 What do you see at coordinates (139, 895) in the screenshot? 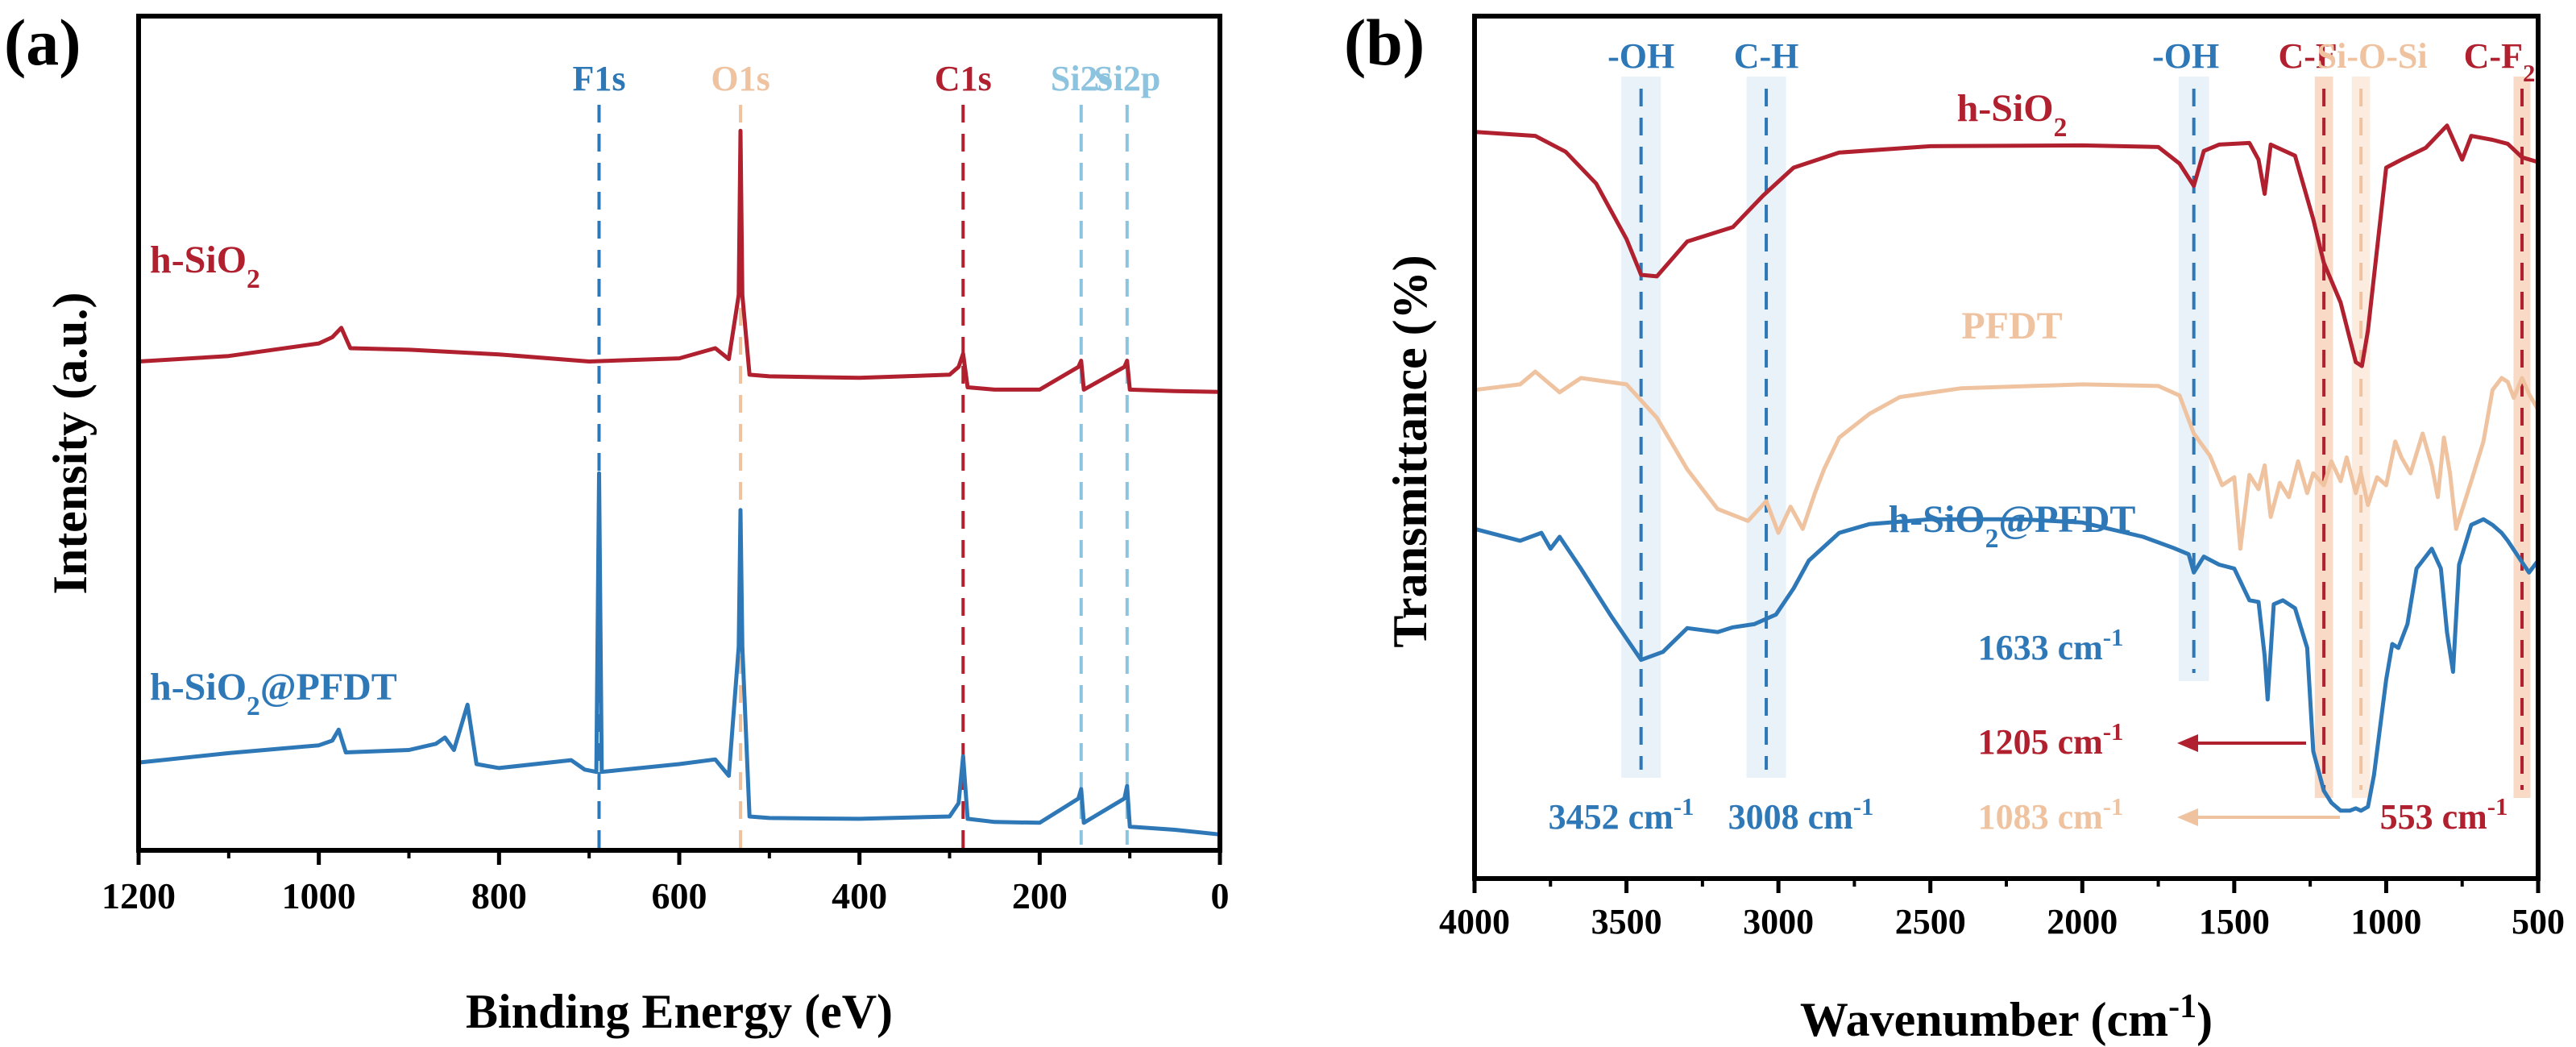
I see `x-tick-label: 1200` at bounding box center [139, 895].